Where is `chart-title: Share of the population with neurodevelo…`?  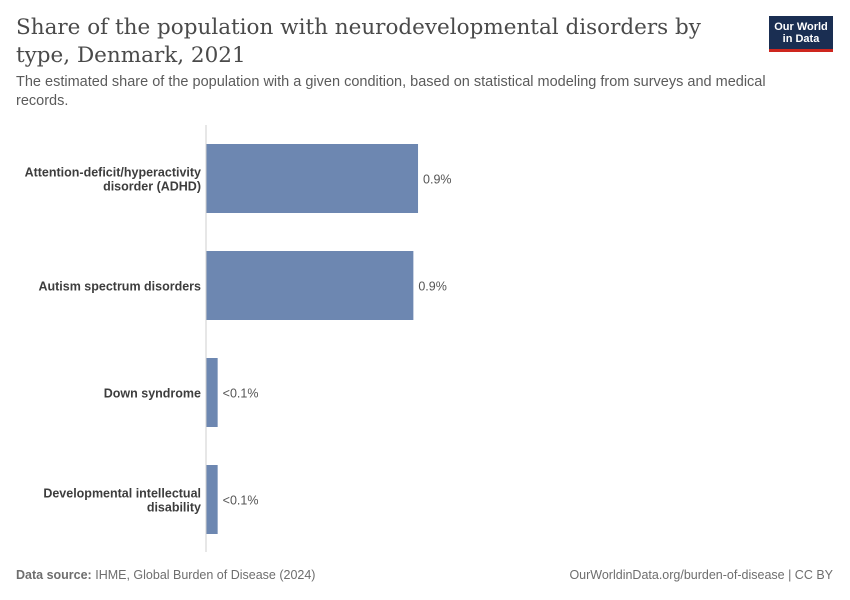
chart-title: Share of the population with neurodevelo… is located at coordinates (358, 41).